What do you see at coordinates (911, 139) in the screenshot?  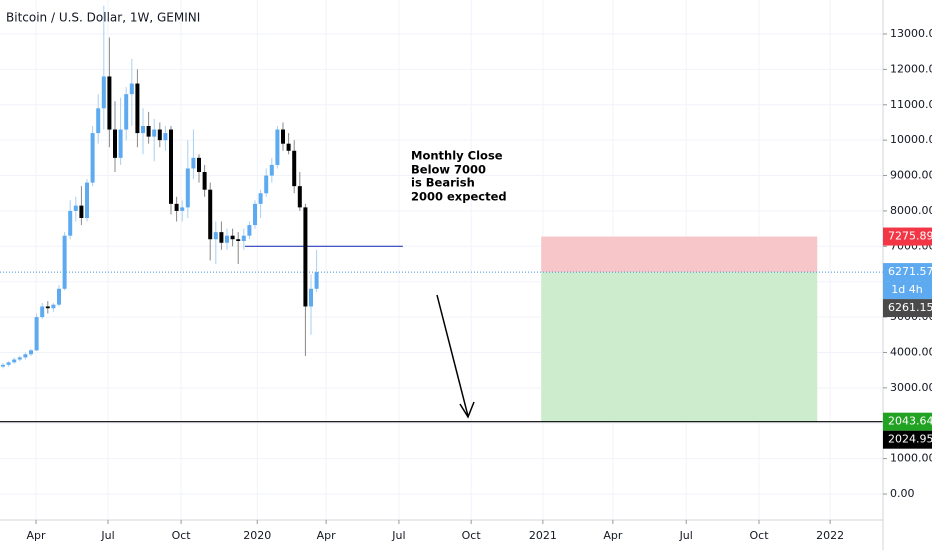 I see `y-tick-label: 10000.00` at bounding box center [911, 139].